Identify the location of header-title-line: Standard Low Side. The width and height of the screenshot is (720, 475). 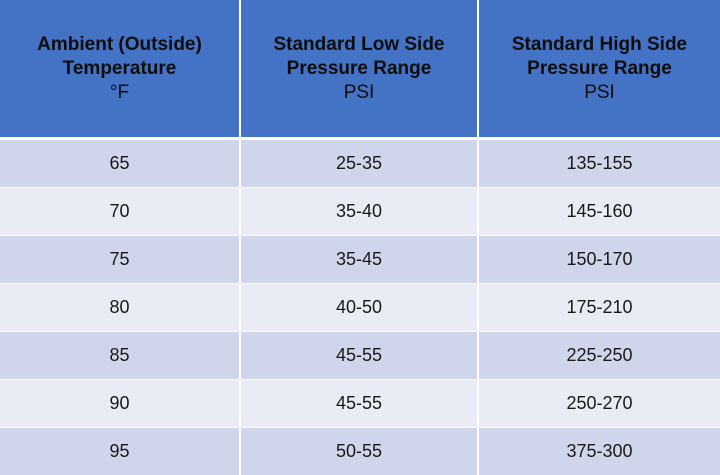
(359, 45).